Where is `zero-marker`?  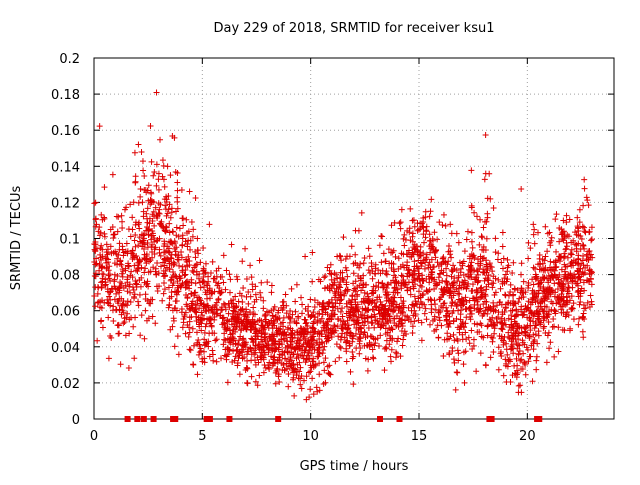
zero-marker is located at coordinates (137, 419).